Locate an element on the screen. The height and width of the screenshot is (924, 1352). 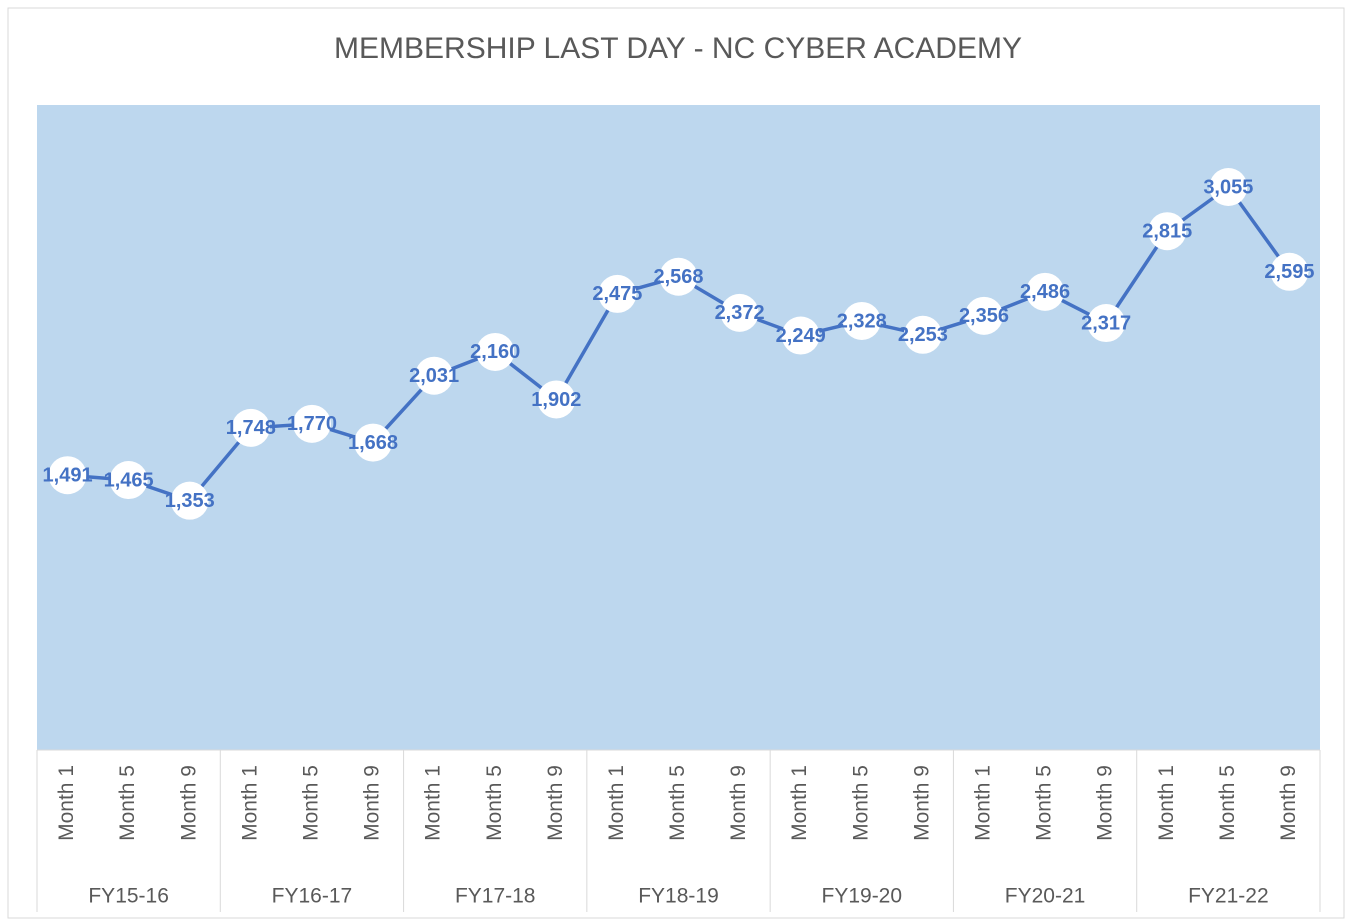
x-group-label: FY18-19 is located at coordinates (678, 896).